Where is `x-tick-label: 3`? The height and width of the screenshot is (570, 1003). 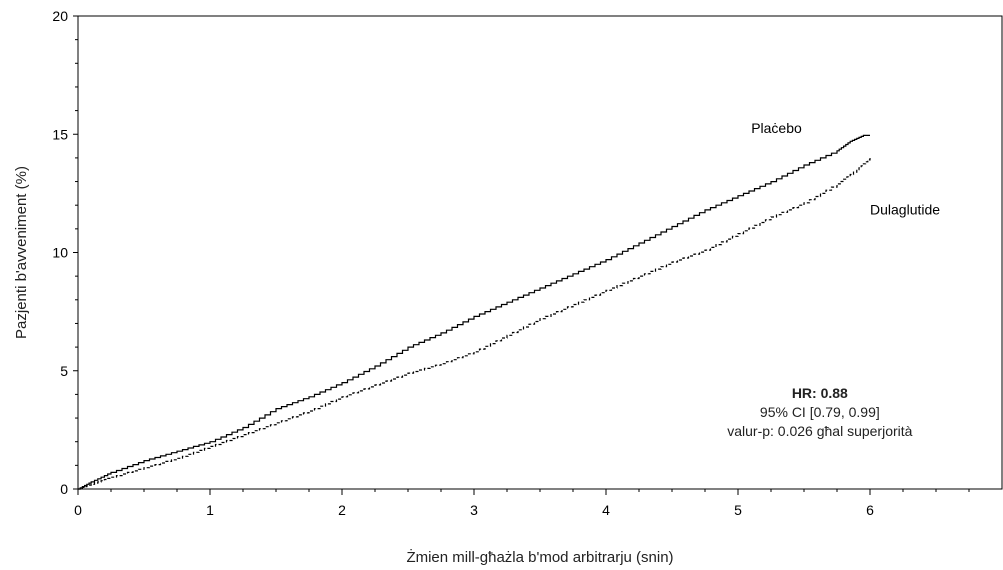 x-tick-label: 3 is located at coordinates (474, 510).